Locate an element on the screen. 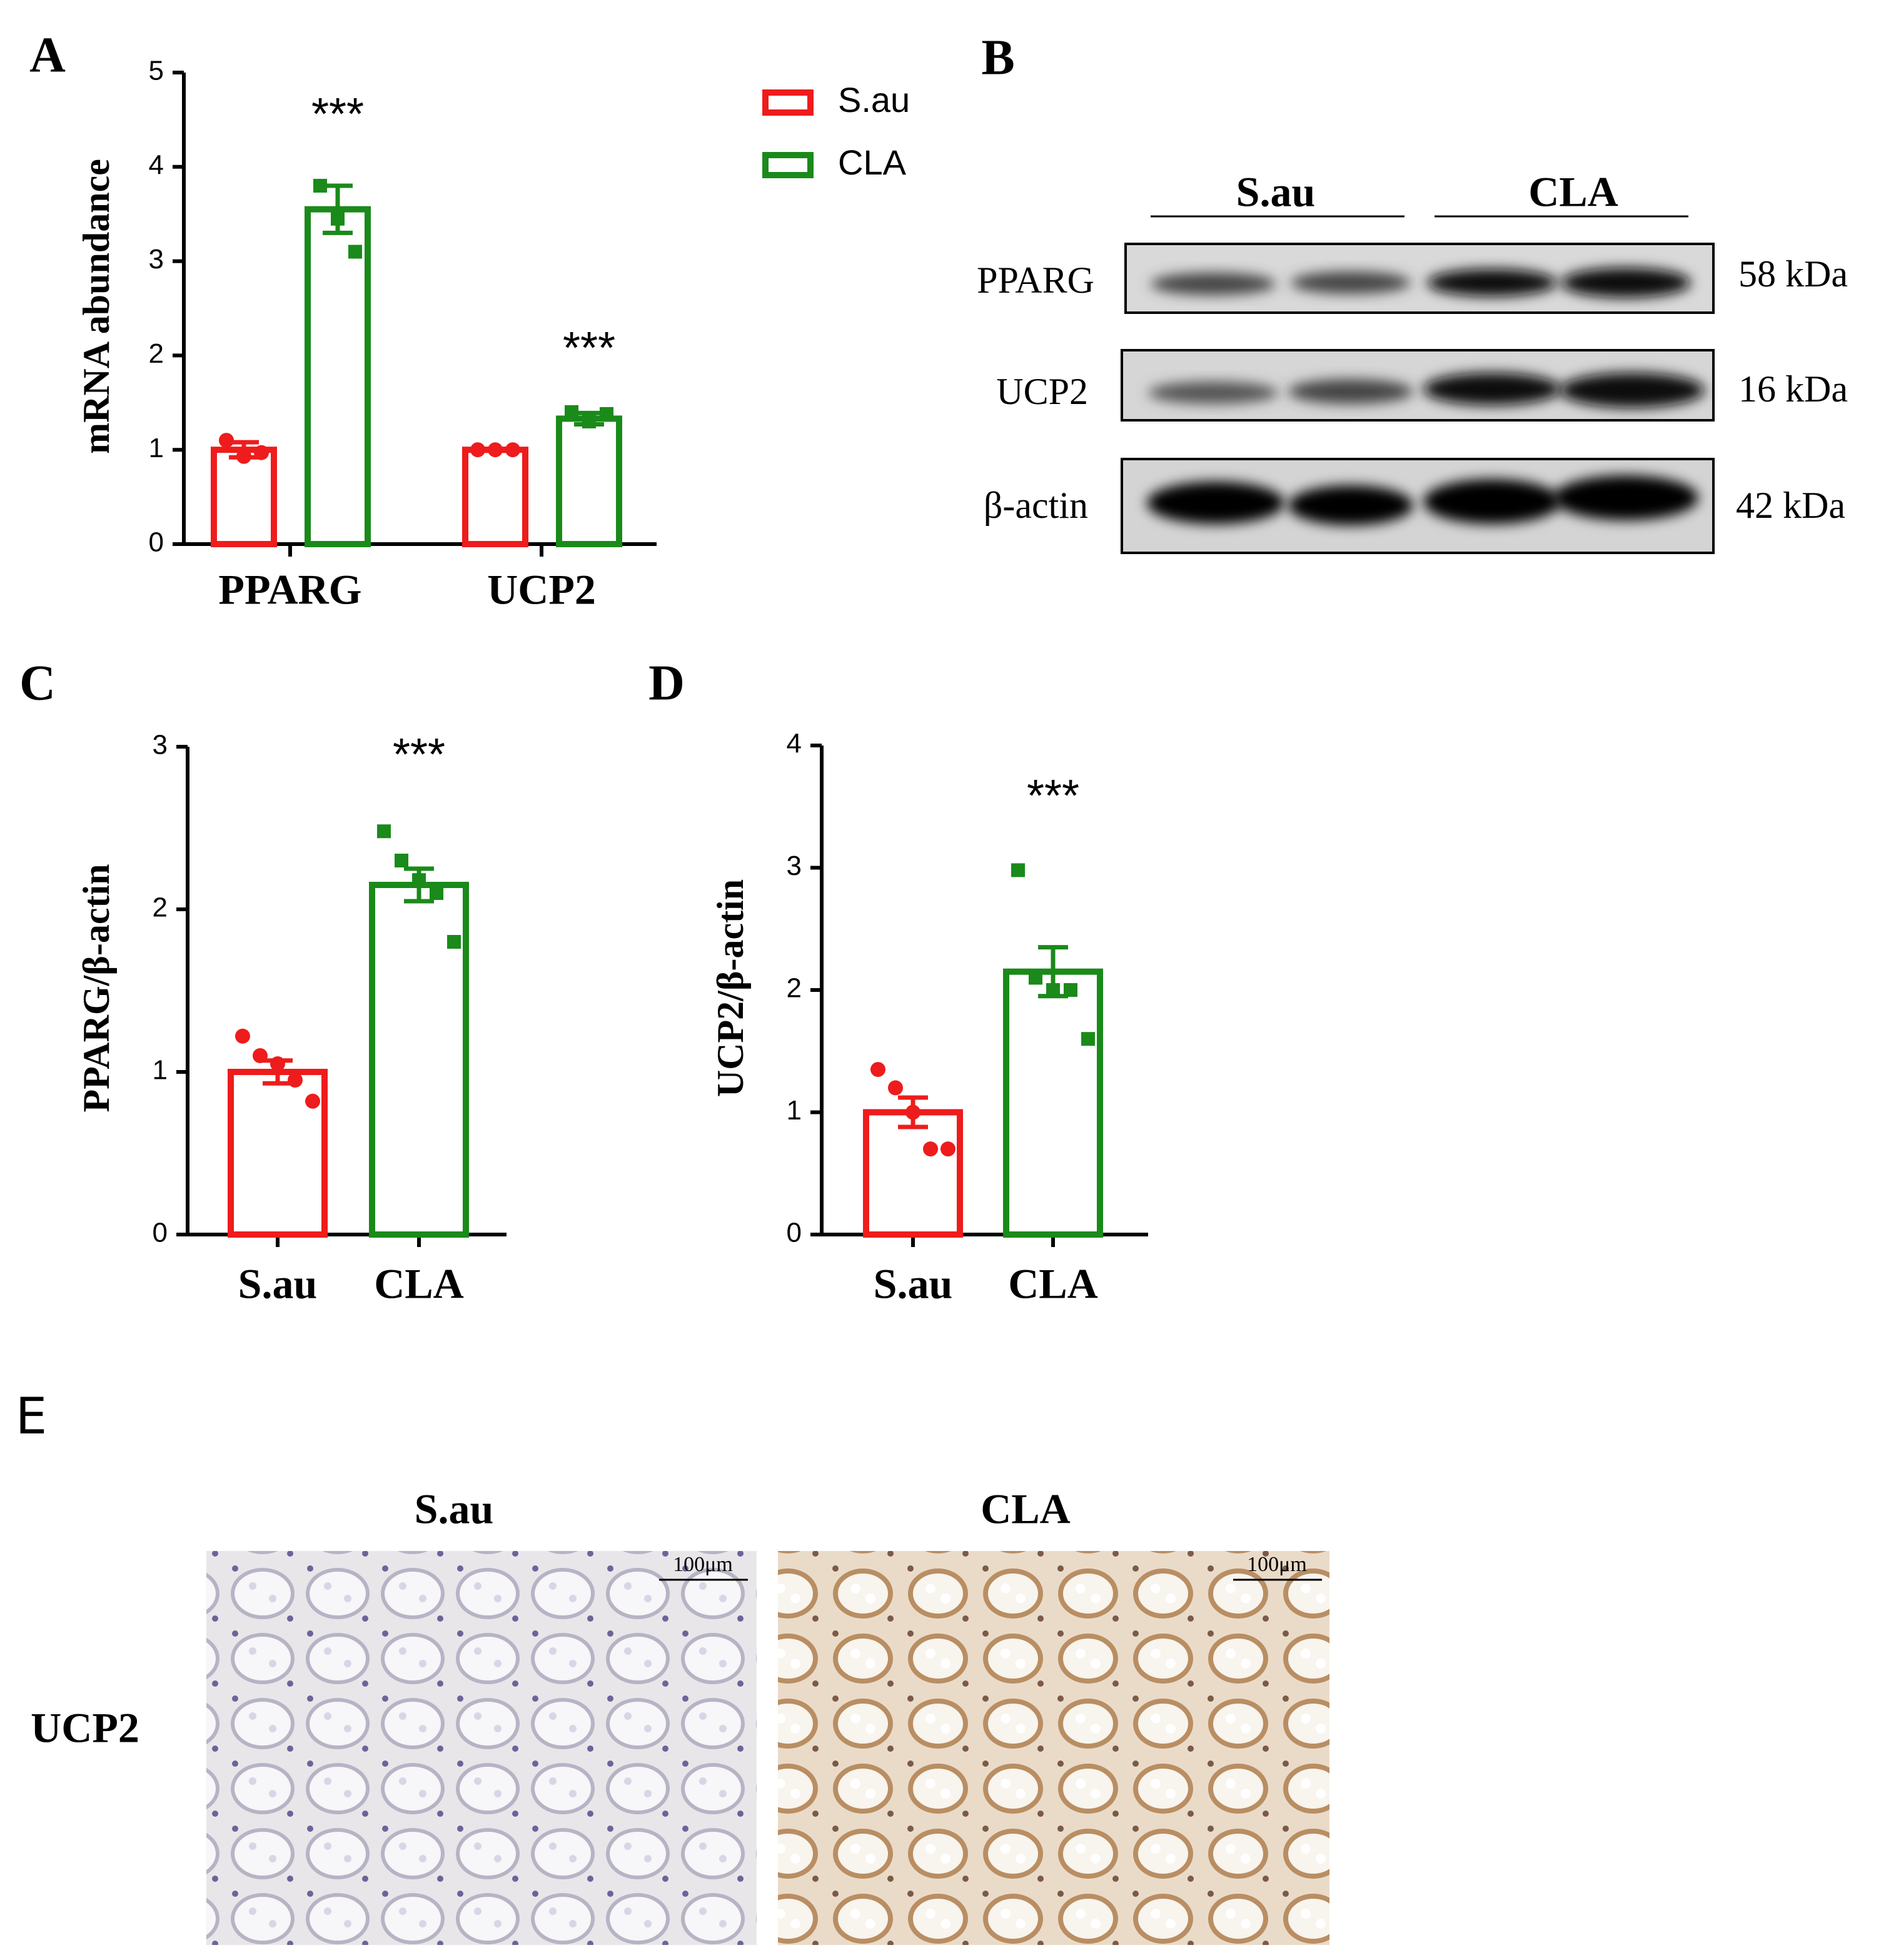 This screenshot has width=1886, height=1960. y-axis-label: mRNA abundance is located at coordinates (96, 306).